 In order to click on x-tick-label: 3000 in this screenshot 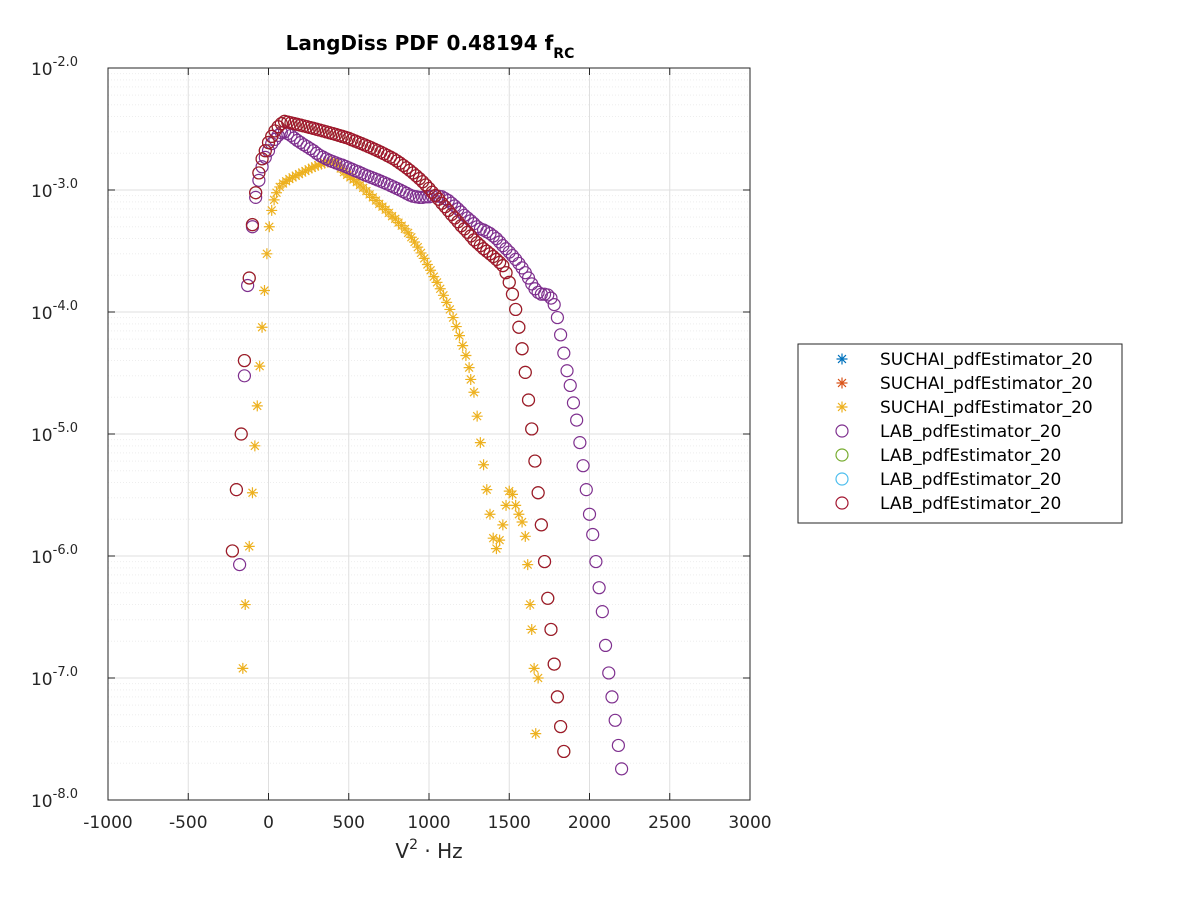, I will do `click(749, 823)`.